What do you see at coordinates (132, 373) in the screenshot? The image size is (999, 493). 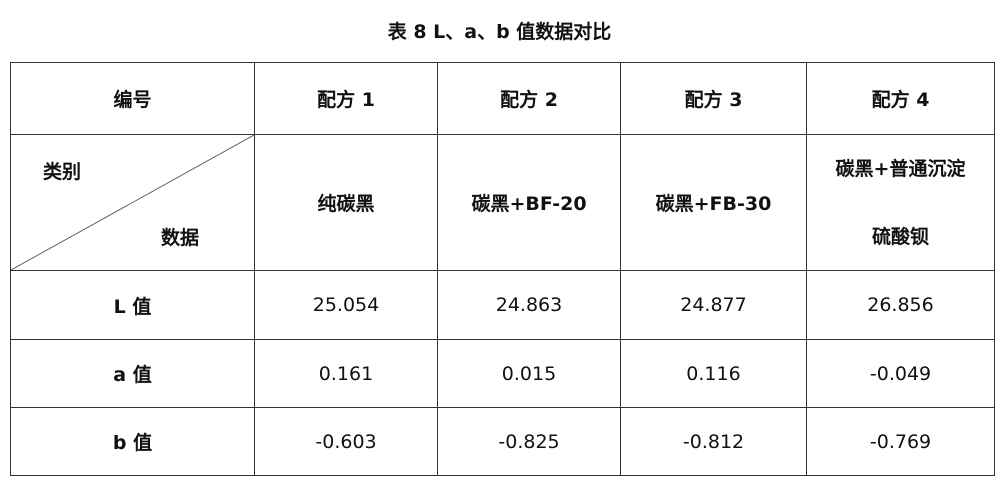 I see `row-label: a 值` at bounding box center [132, 373].